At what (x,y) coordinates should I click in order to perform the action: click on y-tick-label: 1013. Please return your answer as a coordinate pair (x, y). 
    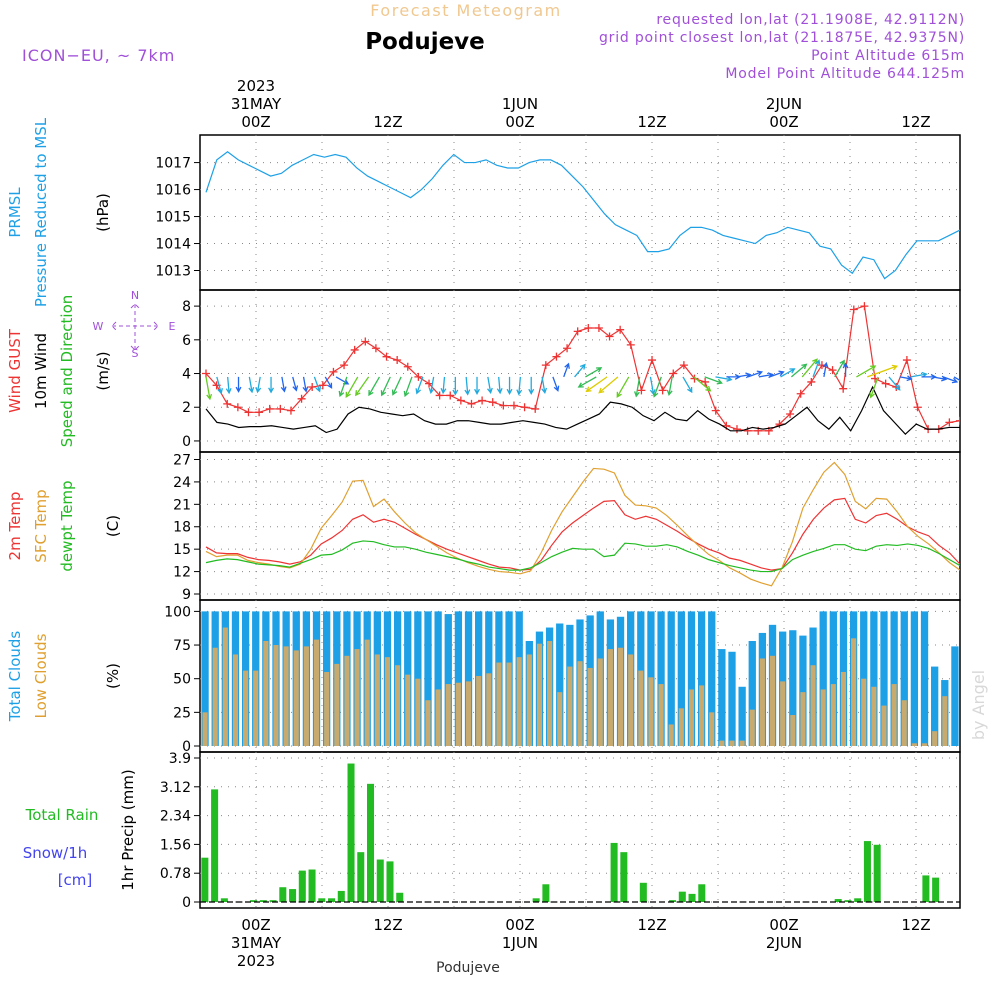
    Looking at the image, I should click on (173, 272).